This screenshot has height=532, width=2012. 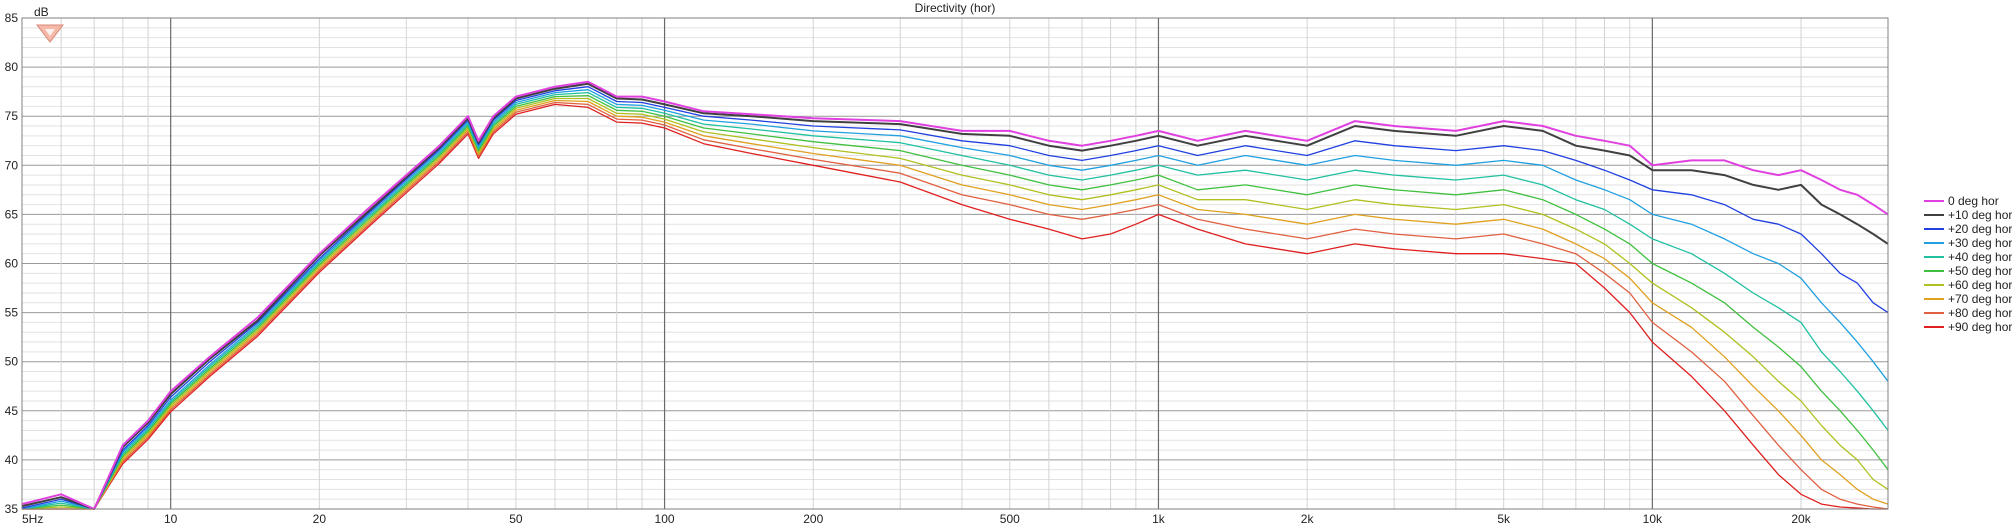 What do you see at coordinates (320, 519) in the screenshot?
I see `x-tick-label: 20` at bounding box center [320, 519].